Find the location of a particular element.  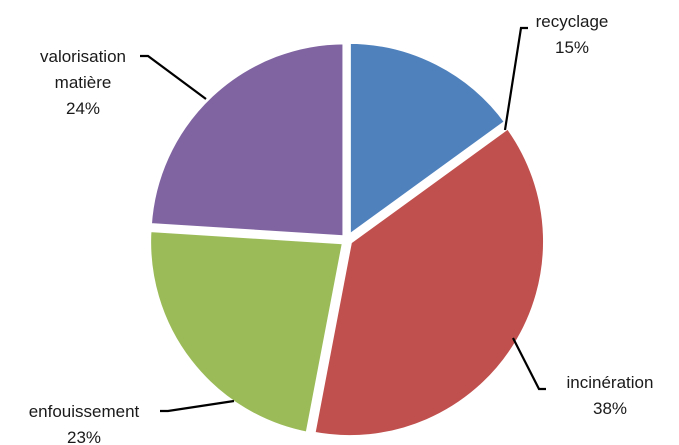

slice-label: matière is located at coordinates (83, 82).